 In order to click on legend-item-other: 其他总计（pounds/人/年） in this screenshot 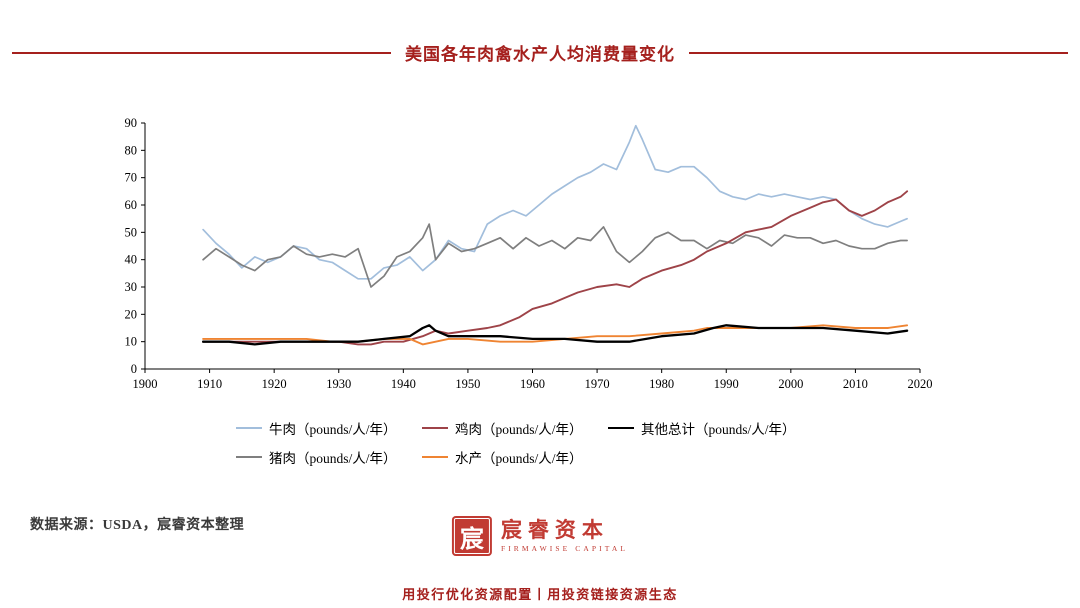, I will do `click(702, 428)`.